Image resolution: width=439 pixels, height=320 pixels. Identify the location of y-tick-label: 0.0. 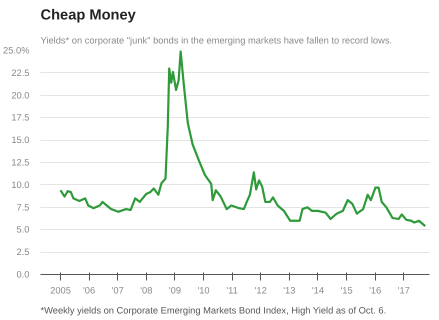
(23, 275).